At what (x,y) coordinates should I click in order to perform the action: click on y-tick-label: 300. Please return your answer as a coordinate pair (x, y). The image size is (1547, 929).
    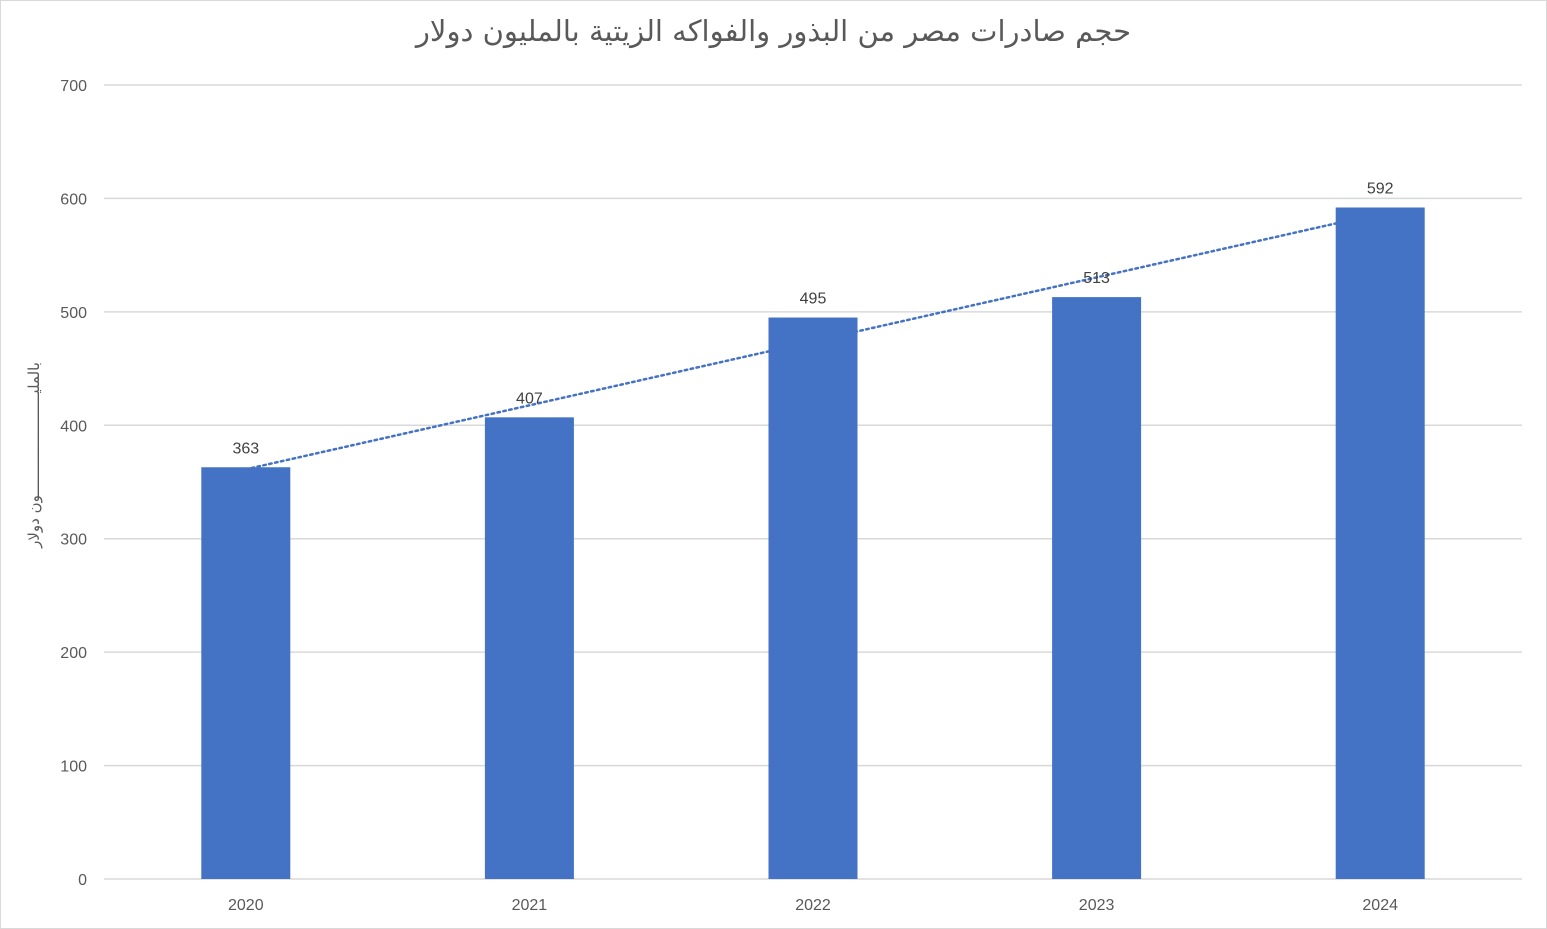
    Looking at the image, I should click on (73, 540).